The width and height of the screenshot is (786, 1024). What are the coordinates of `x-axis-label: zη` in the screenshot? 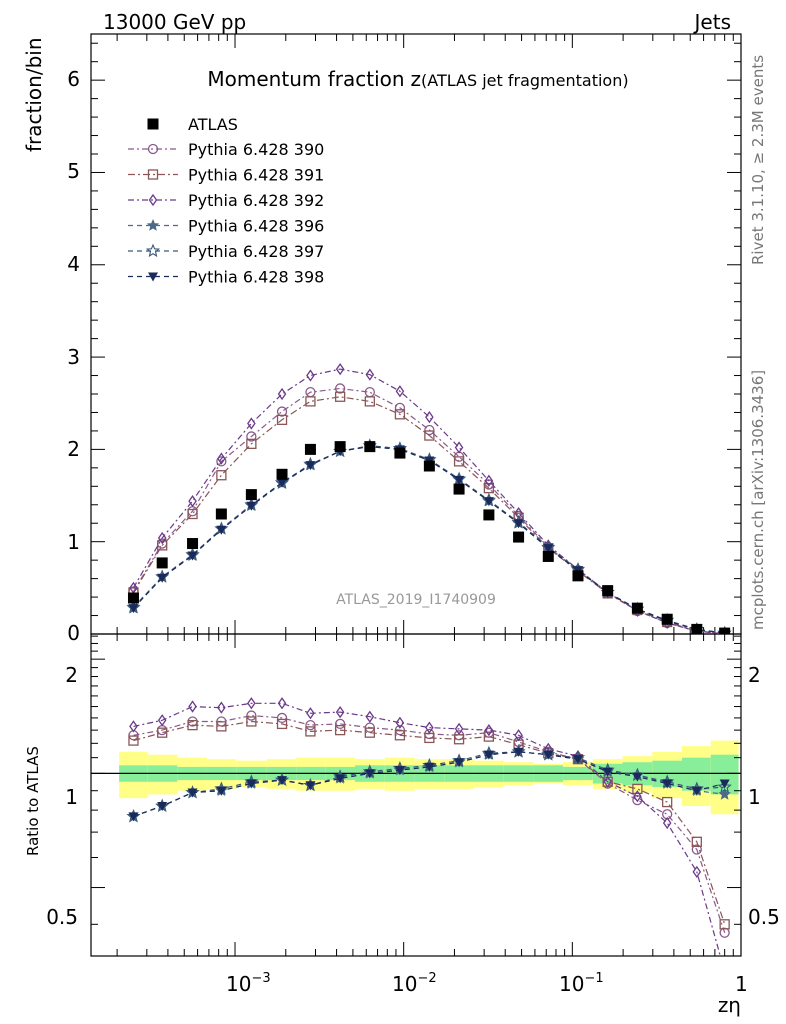 It's located at (729, 1005).